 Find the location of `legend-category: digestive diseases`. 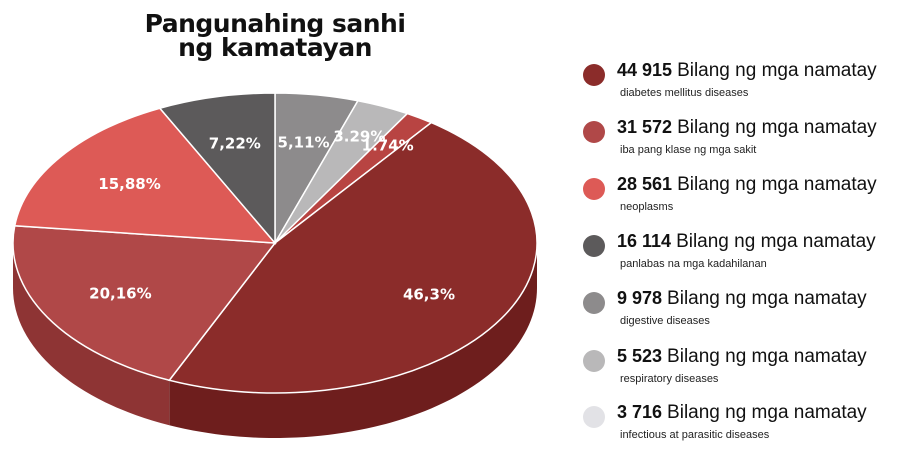

legend-category: digestive diseases is located at coordinates (665, 321).